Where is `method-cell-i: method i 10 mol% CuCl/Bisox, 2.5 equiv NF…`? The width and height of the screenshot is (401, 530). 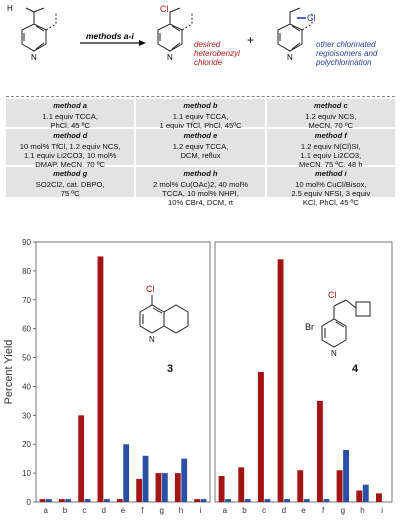
method-cell-i: method i 10 mol% CuCl/Bisox, 2.5 equiv NF… is located at coordinates (330, 187).